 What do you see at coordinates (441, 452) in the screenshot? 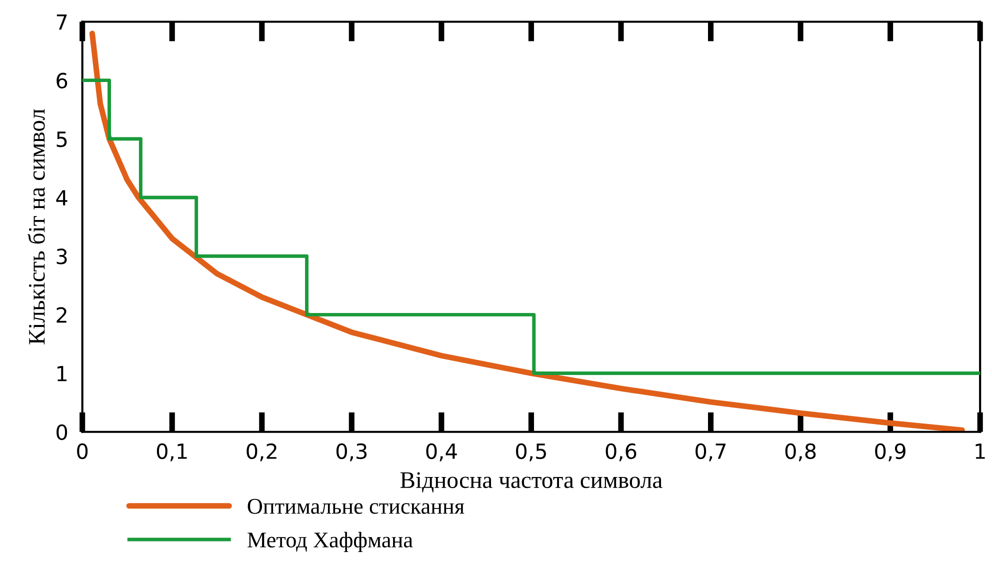
I see `x-tick-label: 0,4` at bounding box center [441, 452].